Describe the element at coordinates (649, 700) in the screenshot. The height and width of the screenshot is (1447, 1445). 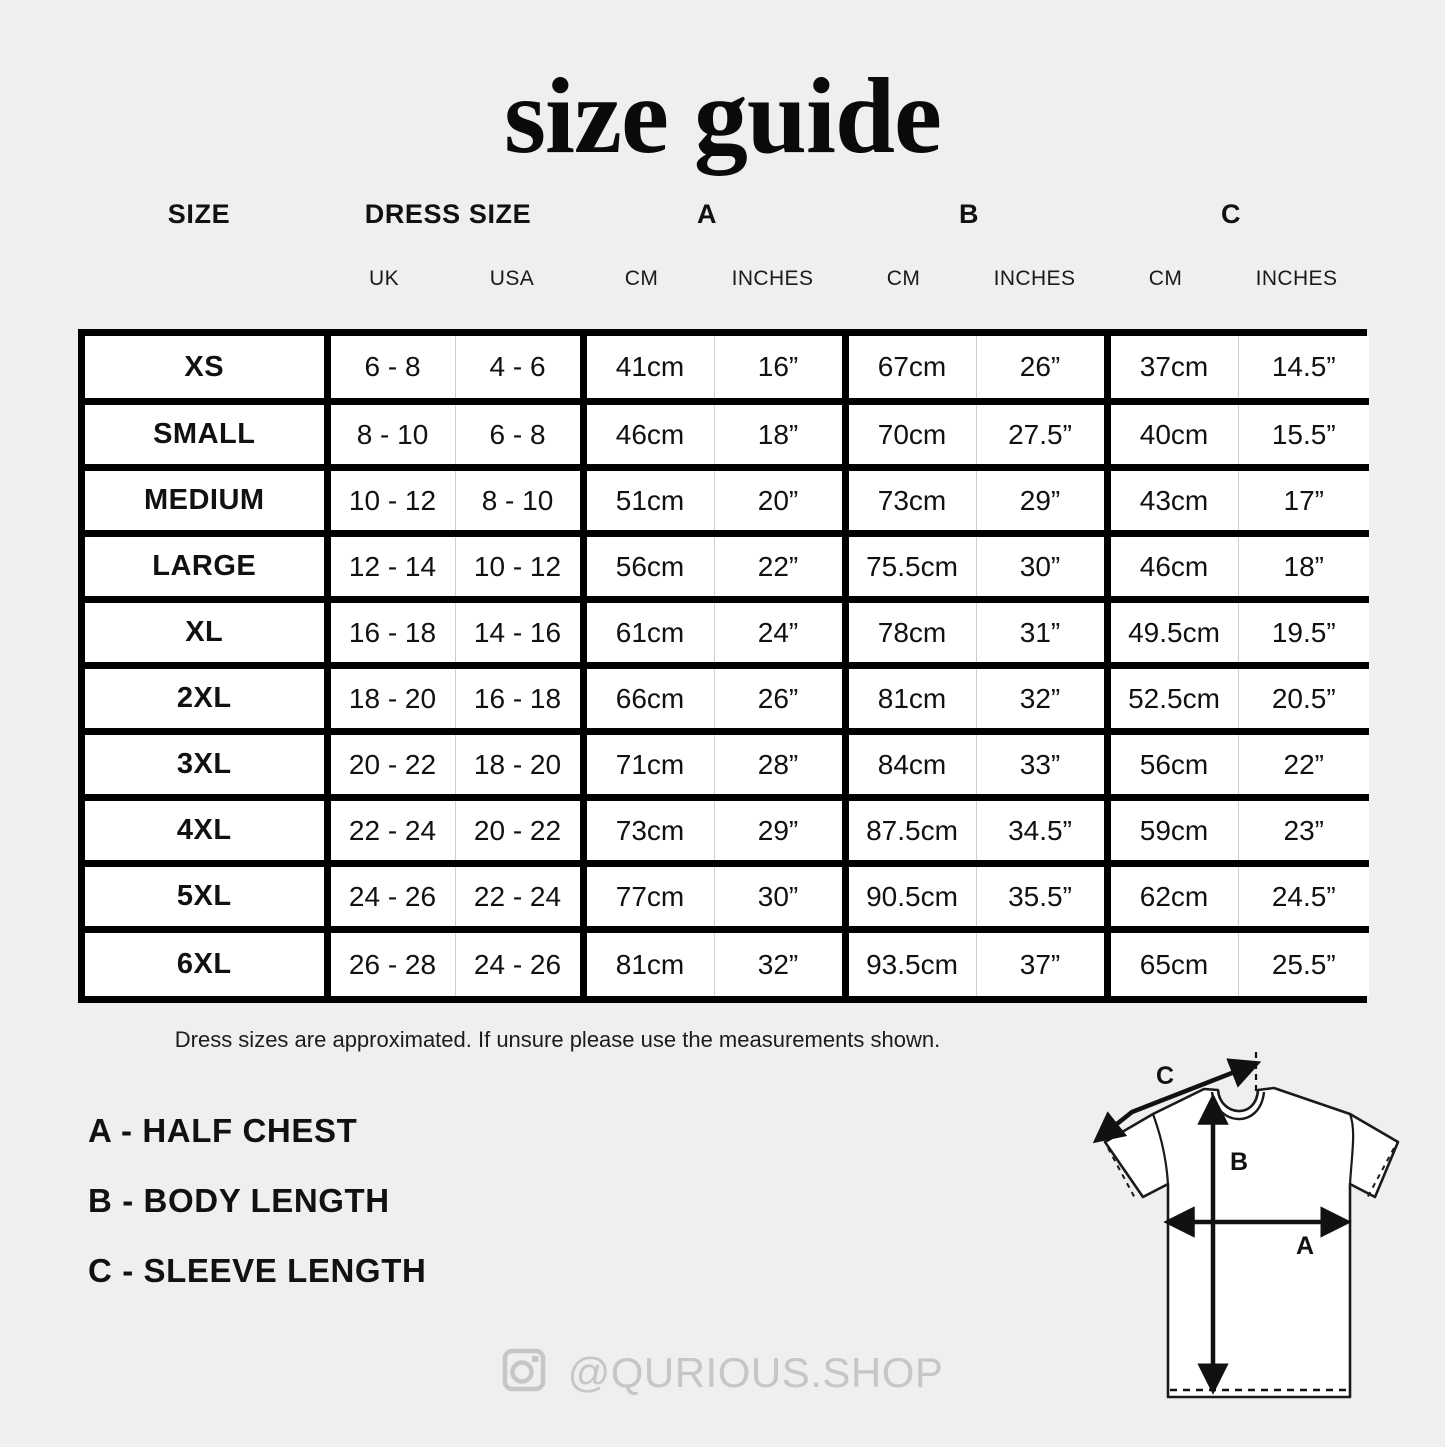
I see `cell-a_cm: 66cm` at that location.